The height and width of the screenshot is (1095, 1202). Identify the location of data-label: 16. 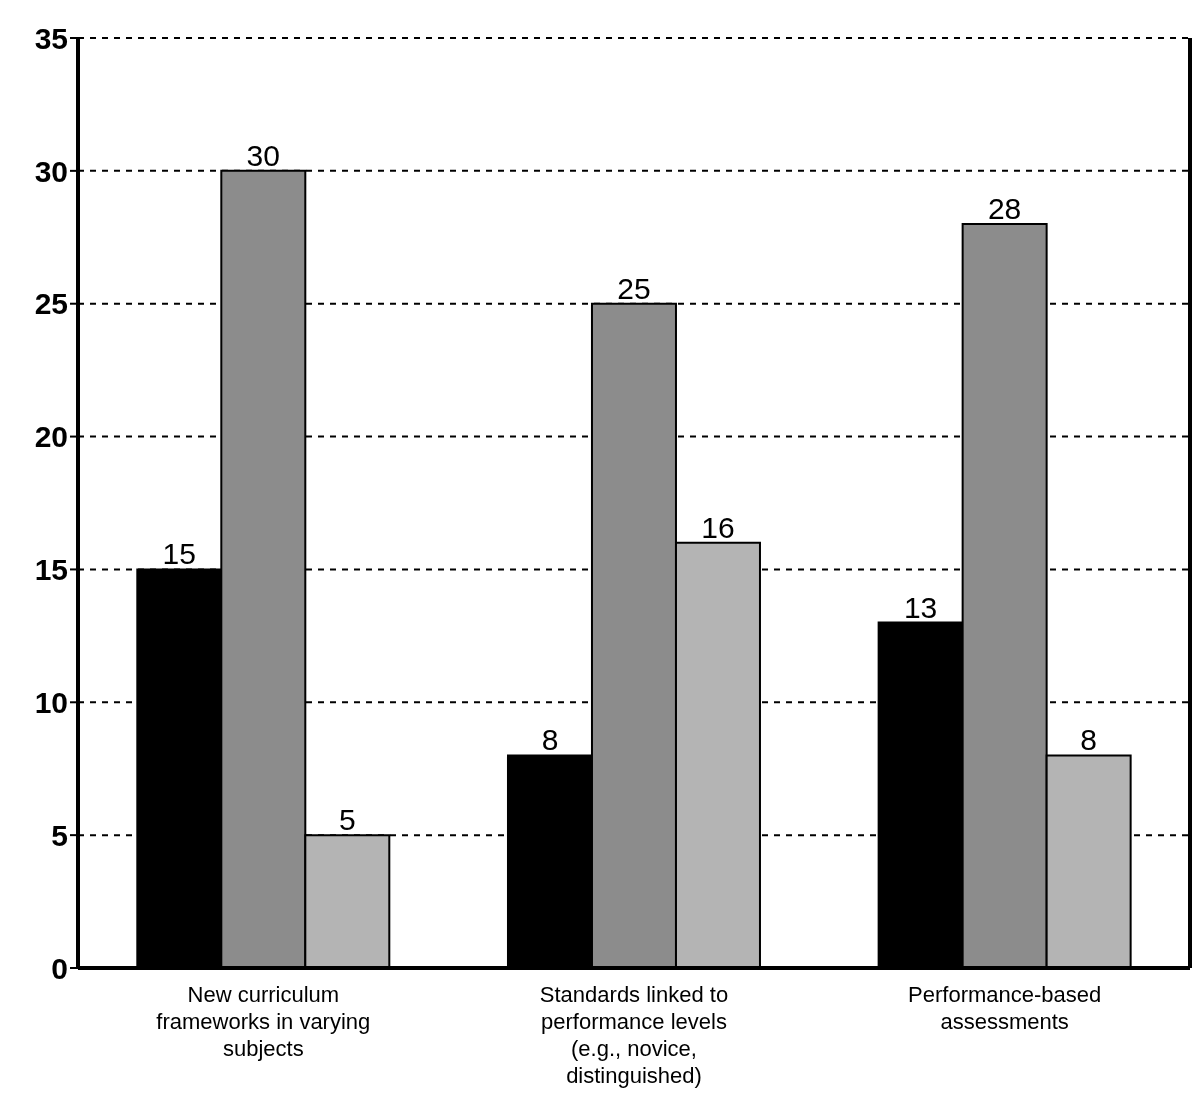
(718, 527).